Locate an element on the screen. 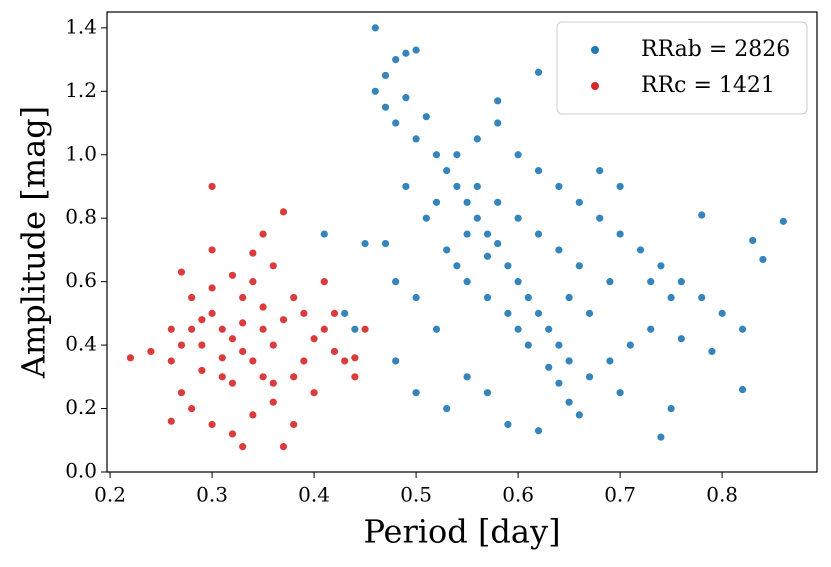  y-tick-label: 0.8 is located at coordinates (81, 217).